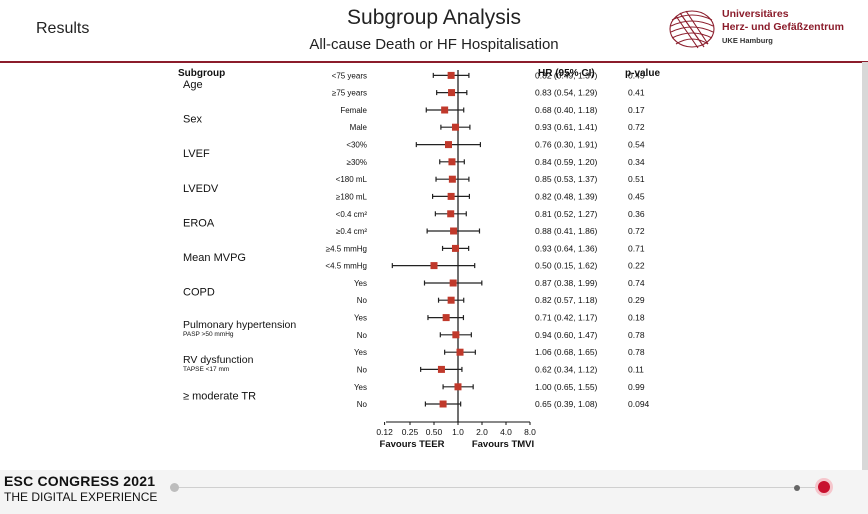 The height and width of the screenshot is (514, 868). What do you see at coordinates (434, 432) in the screenshot?
I see `x-tick-label: 0.50` at bounding box center [434, 432].